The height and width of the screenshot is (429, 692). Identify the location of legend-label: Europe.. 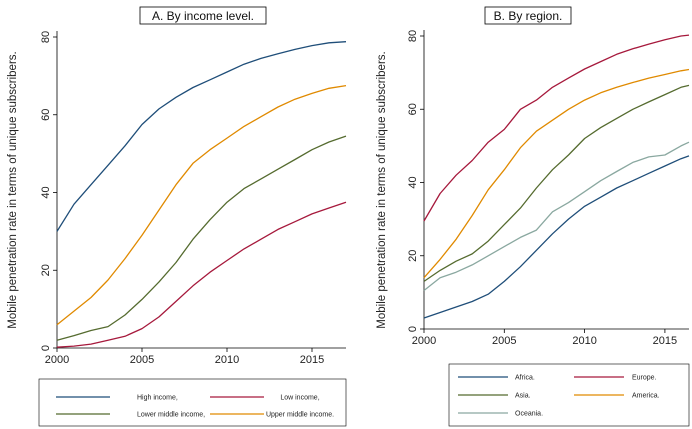
(644, 378).